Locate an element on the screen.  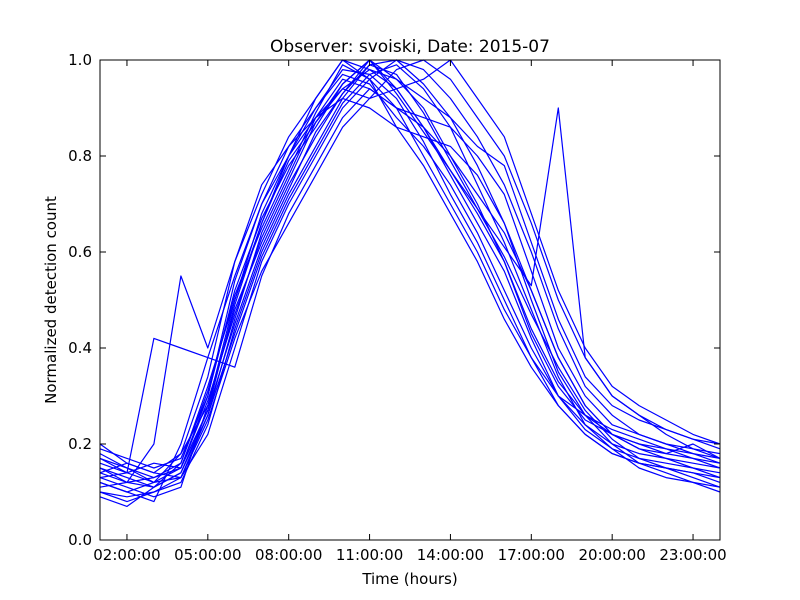
y-axis-label: Normalized detection count is located at coordinates (51, 300).